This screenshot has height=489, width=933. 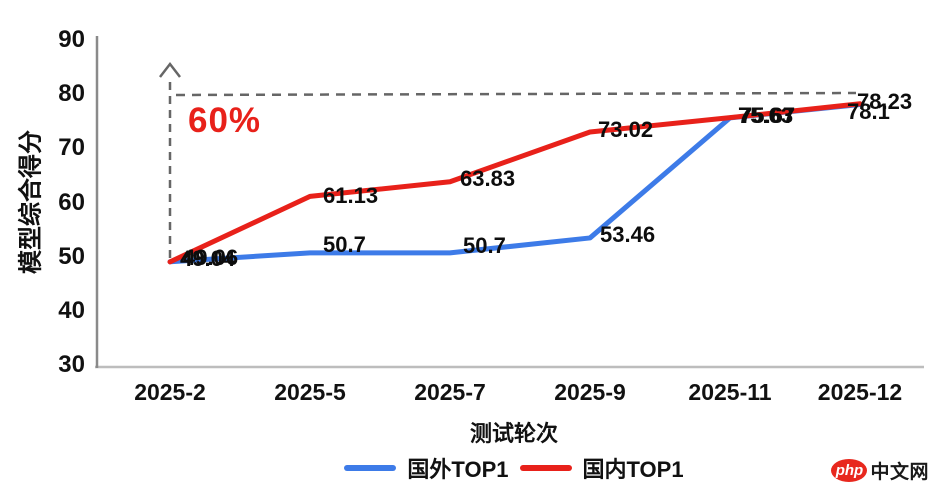 What do you see at coordinates (71, 256) in the screenshot?
I see `y-tick-label: 50` at bounding box center [71, 256].